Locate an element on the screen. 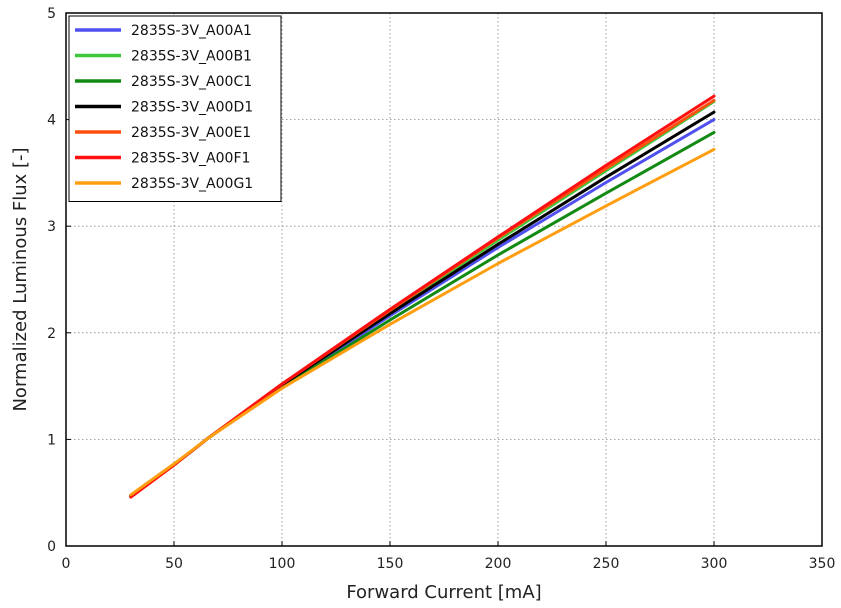 The image size is (841, 608). legend-entry-label: 2835S-3V_A00C1 is located at coordinates (191, 82).